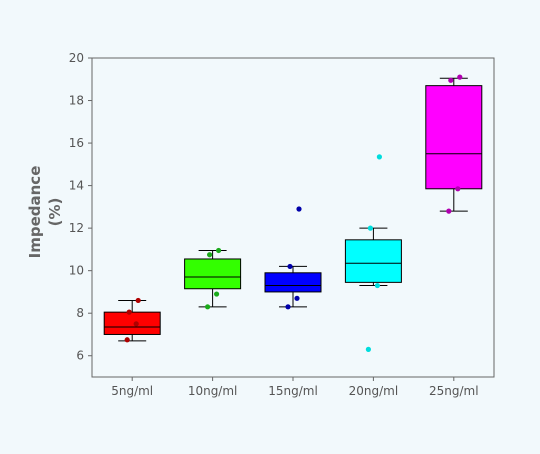 The width and height of the screenshot is (540, 454). I want to click on y-axis-title: Impedance (%), so click(45, 212).